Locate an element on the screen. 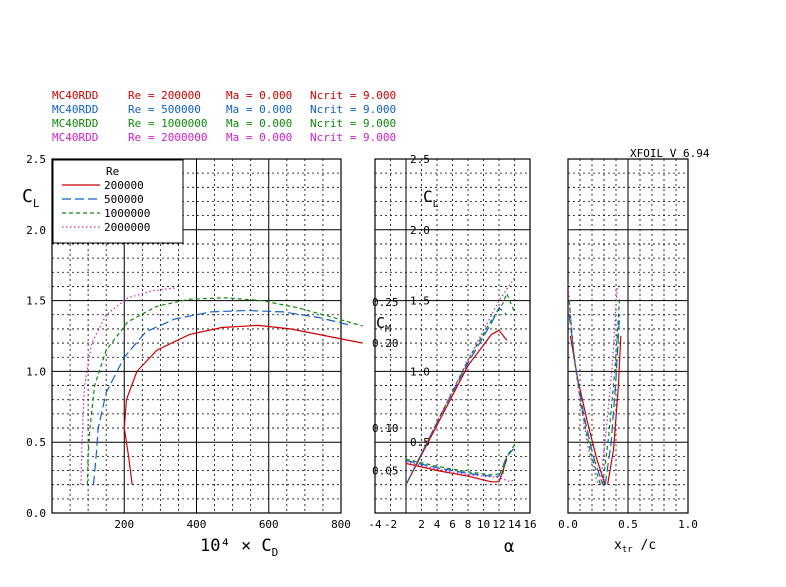 The width and height of the screenshot is (786, 587). x-tick-label: 14 is located at coordinates (515, 524).